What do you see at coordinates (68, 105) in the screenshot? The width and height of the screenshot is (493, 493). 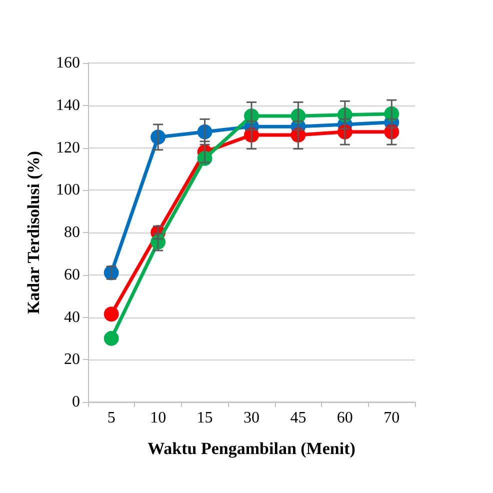 I see `y-tick-label: 140` at bounding box center [68, 105].